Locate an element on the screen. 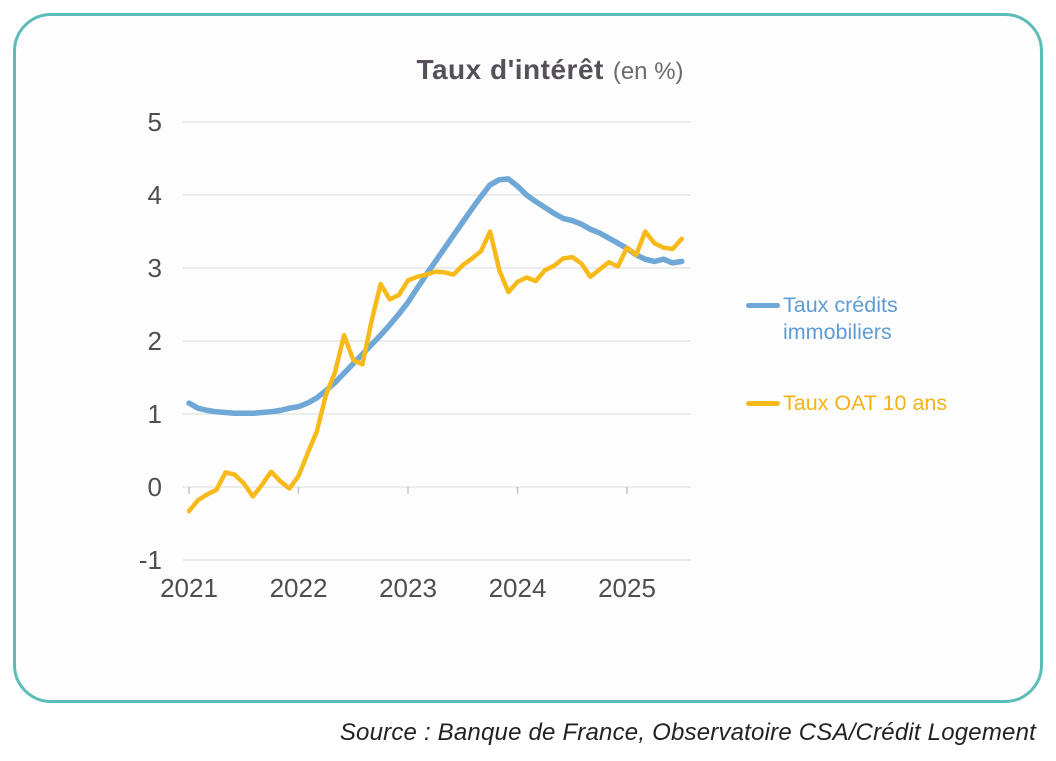  blue-line-swatch-icon is located at coordinates (763, 305).